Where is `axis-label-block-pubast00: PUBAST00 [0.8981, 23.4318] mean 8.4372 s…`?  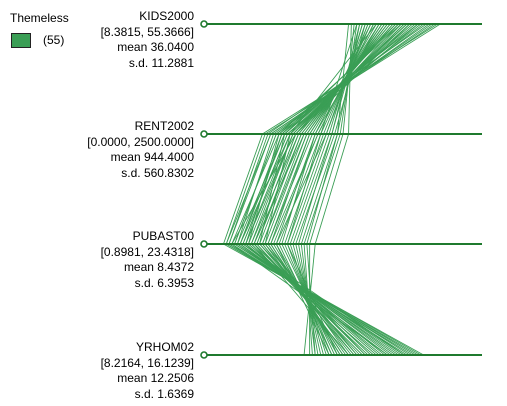
axis-label-block-pubast00: PUBAST00 [0.8981, 23.4318] mean 8.4372 s… is located at coordinates (97, 260).